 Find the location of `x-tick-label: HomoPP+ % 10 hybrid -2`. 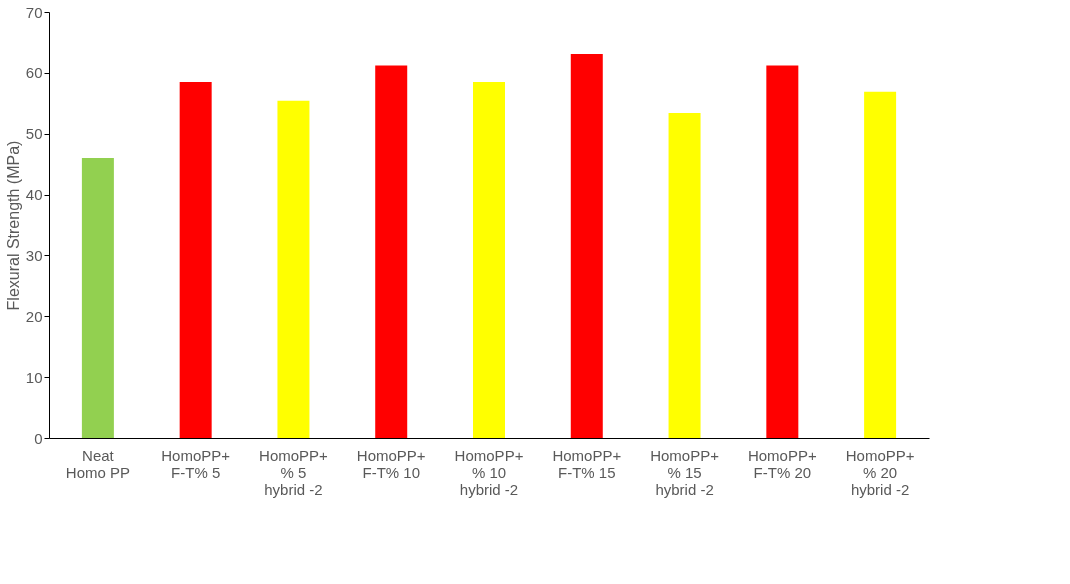

x-tick-label: HomoPP+ % 10 hybrid -2 is located at coordinates (489, 472).